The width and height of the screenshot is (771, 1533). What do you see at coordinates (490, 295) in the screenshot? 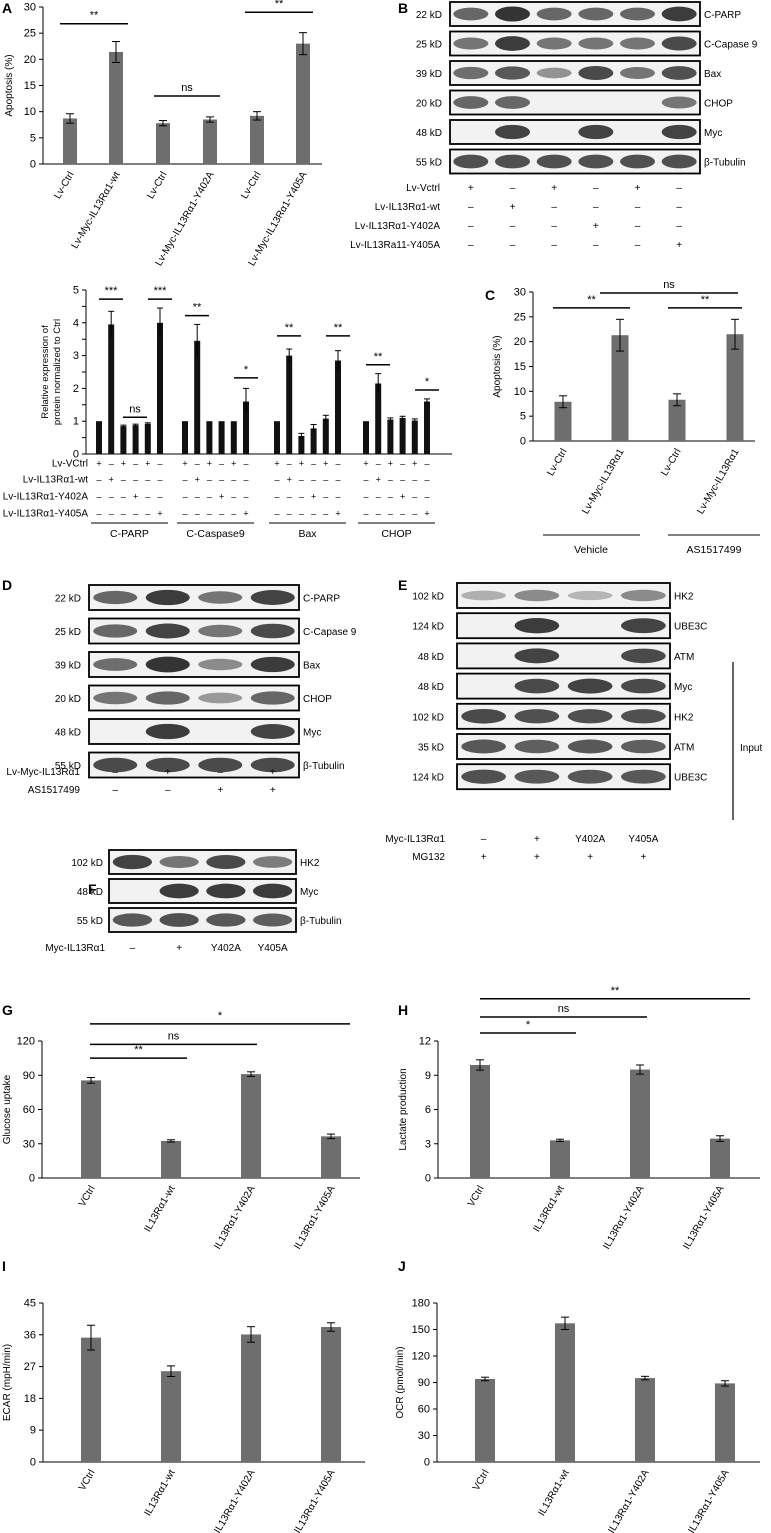
I see `panel-label-c: C` at bounding box center [490, 295].